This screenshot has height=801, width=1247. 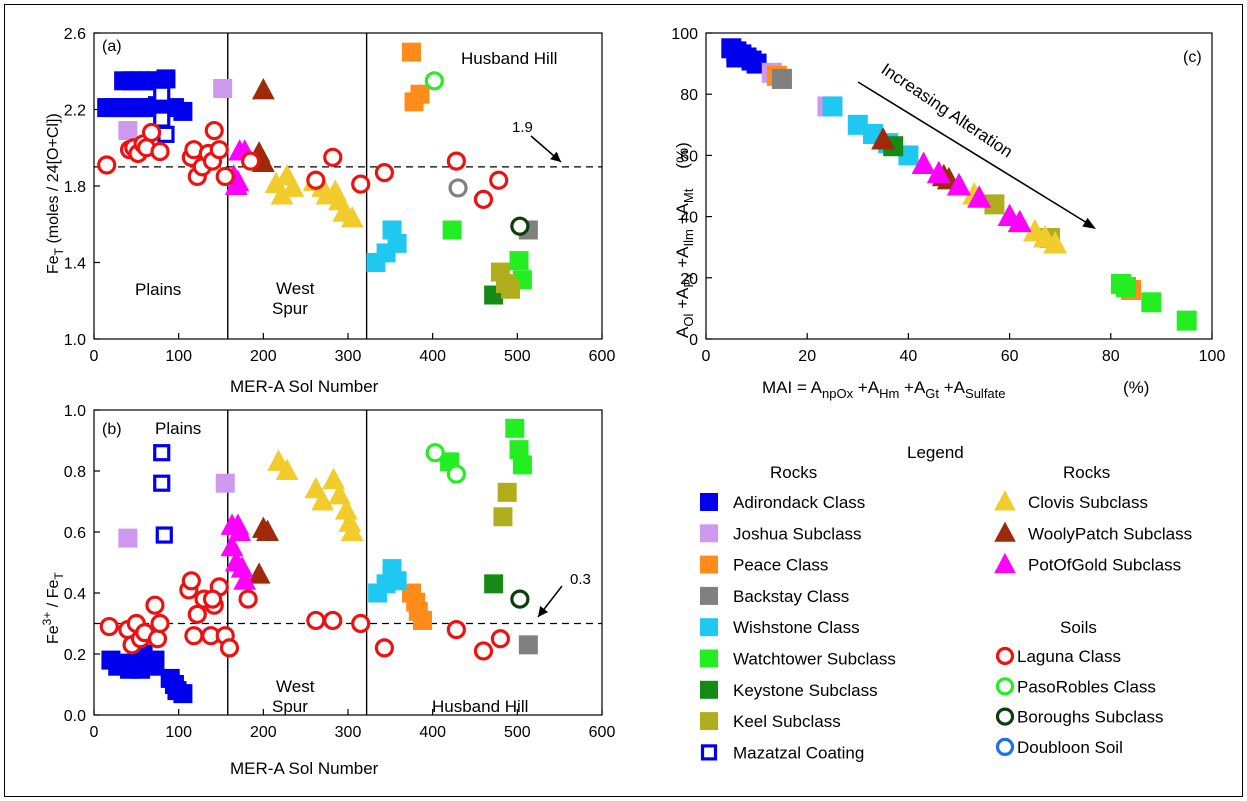 What do you see at coordinates (1005, 531) in the screenshot?
I see `legend-marker-wooly` at bounding box center [1005, 531].